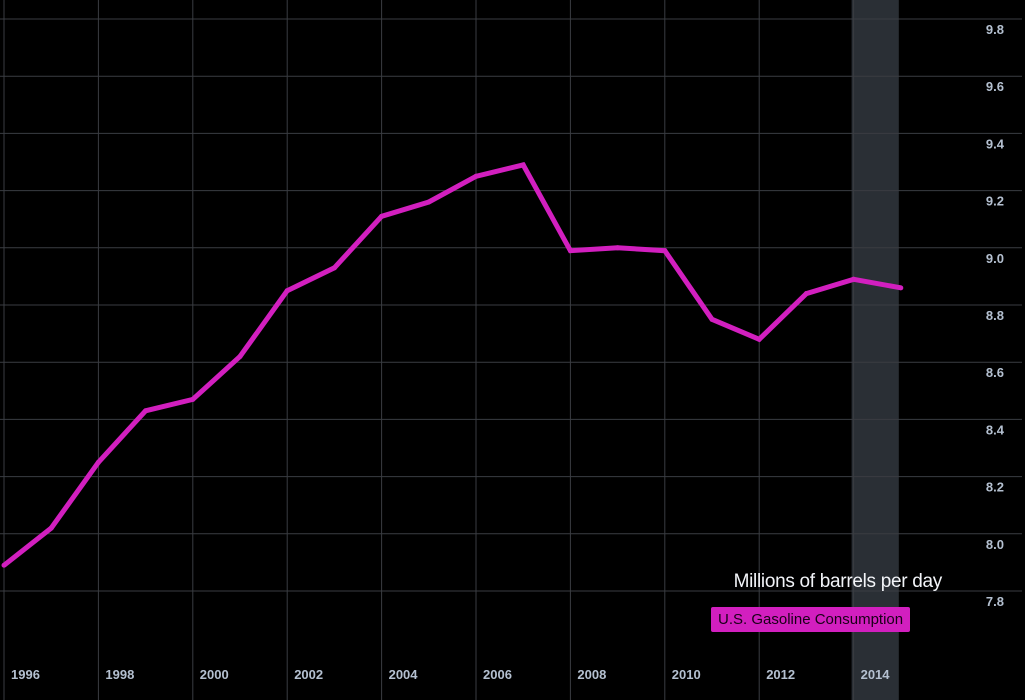 The height and width of the screenshot is (700, 1025). What do you see at coordinates (995, 544) in the screenshot?
I see `y-tick-label: 8.0` at bounding box center [995, 544].